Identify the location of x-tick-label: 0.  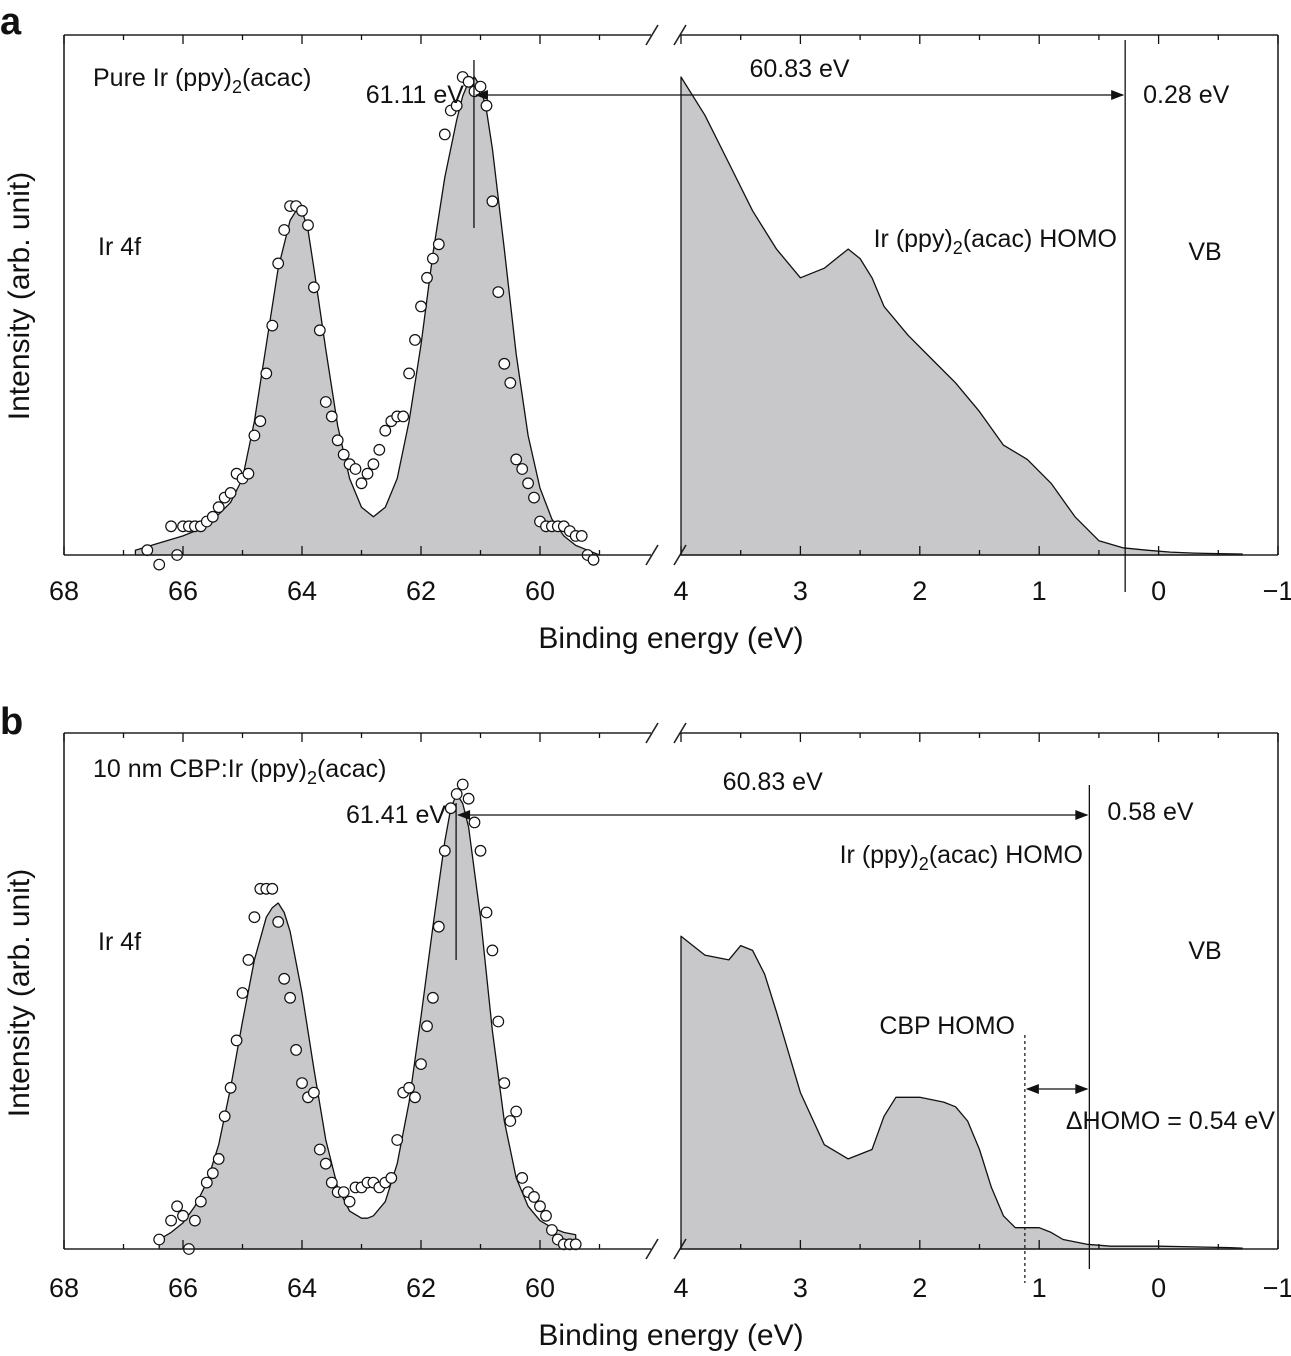
(1158, 1288).